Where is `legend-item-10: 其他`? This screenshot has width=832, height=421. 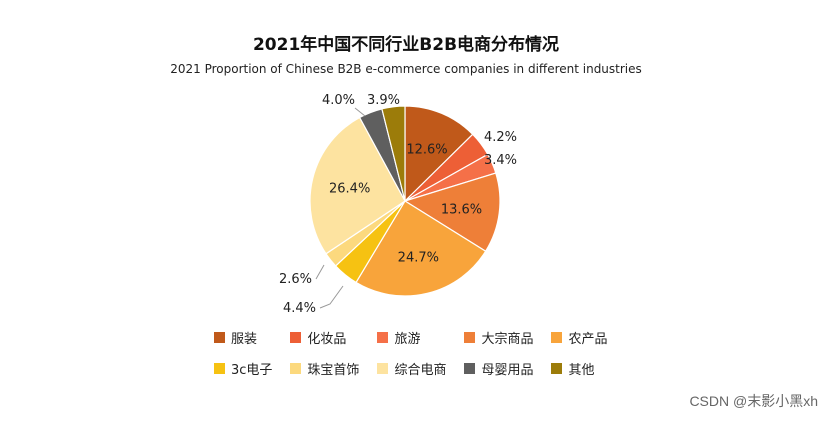 legend-item-10: 其他 is located at coordinates (579, 368).